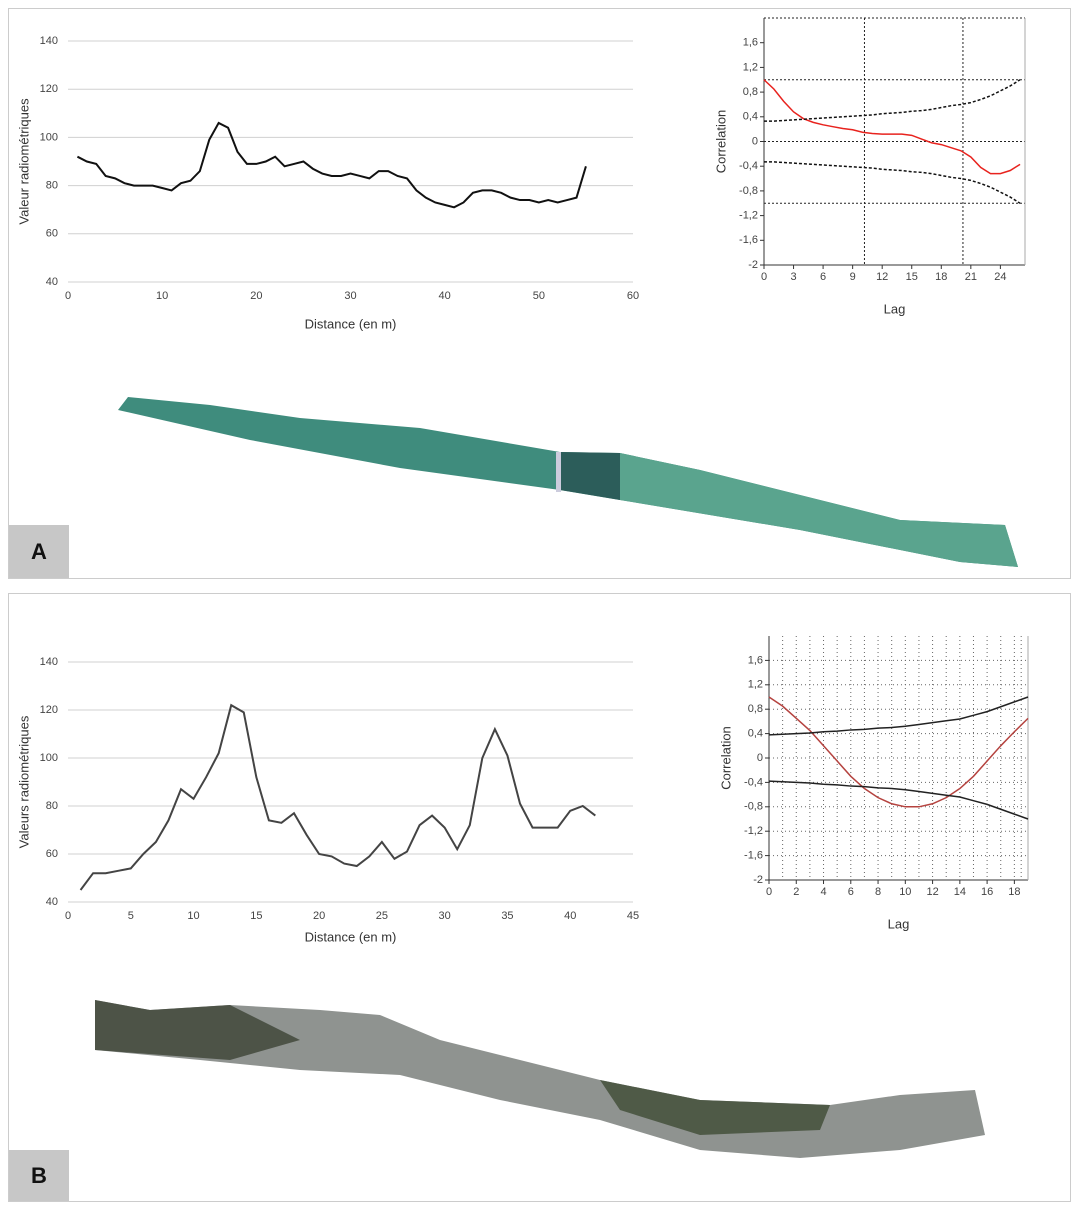 This screenshot has width=1073, height=1205. What do you see at coordinates (796, 892) in the screenshot?
I see `x-tick-label: 2` at bounding box center [796, 892].